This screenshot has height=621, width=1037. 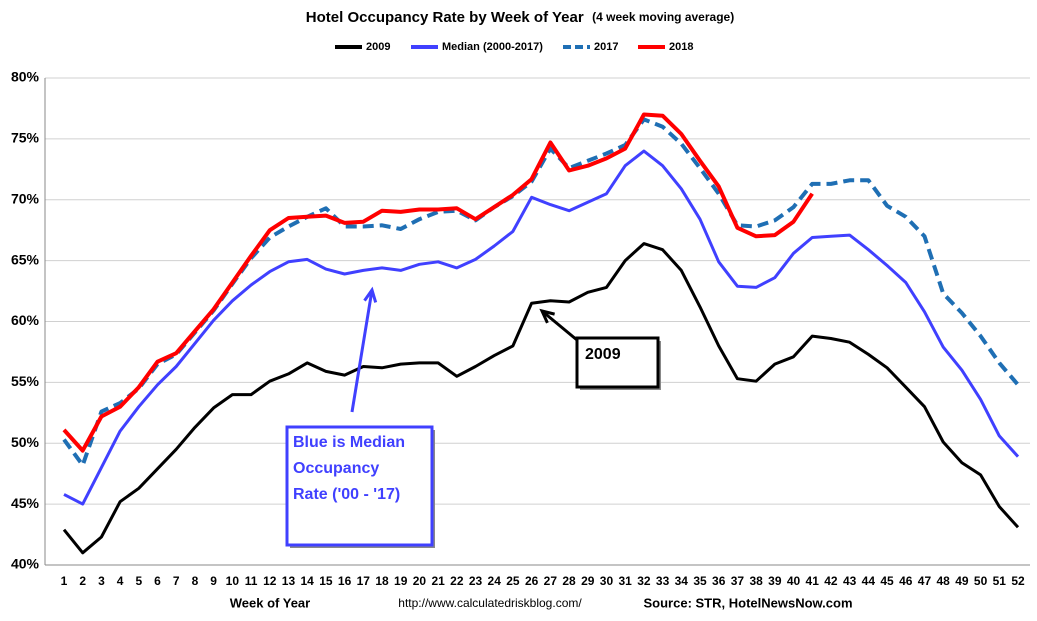 I want to click on x-tick-label: 12, so click(x=270, y=581).